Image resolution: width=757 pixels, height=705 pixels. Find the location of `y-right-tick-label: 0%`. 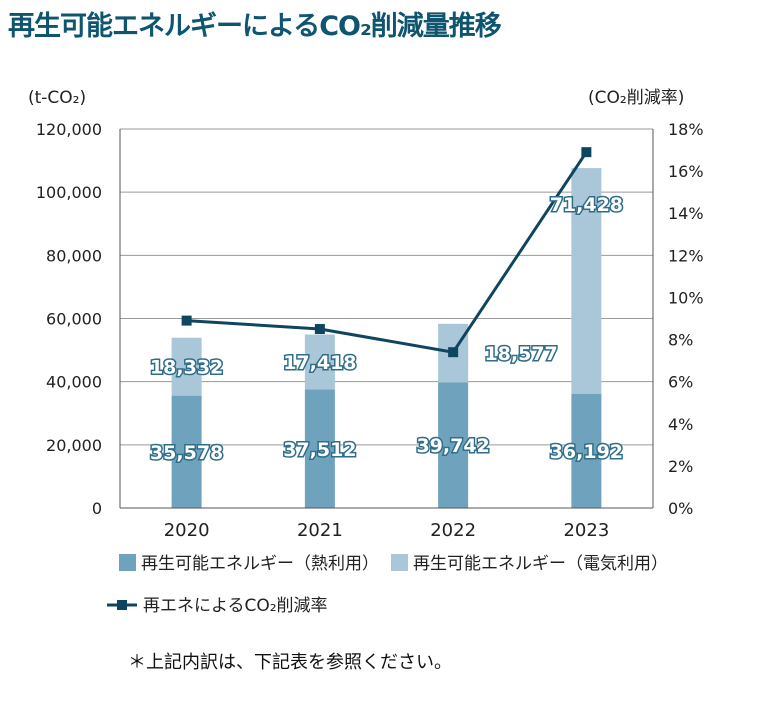

y-right-tick-label: 0% is located at coordinates (680, 508).